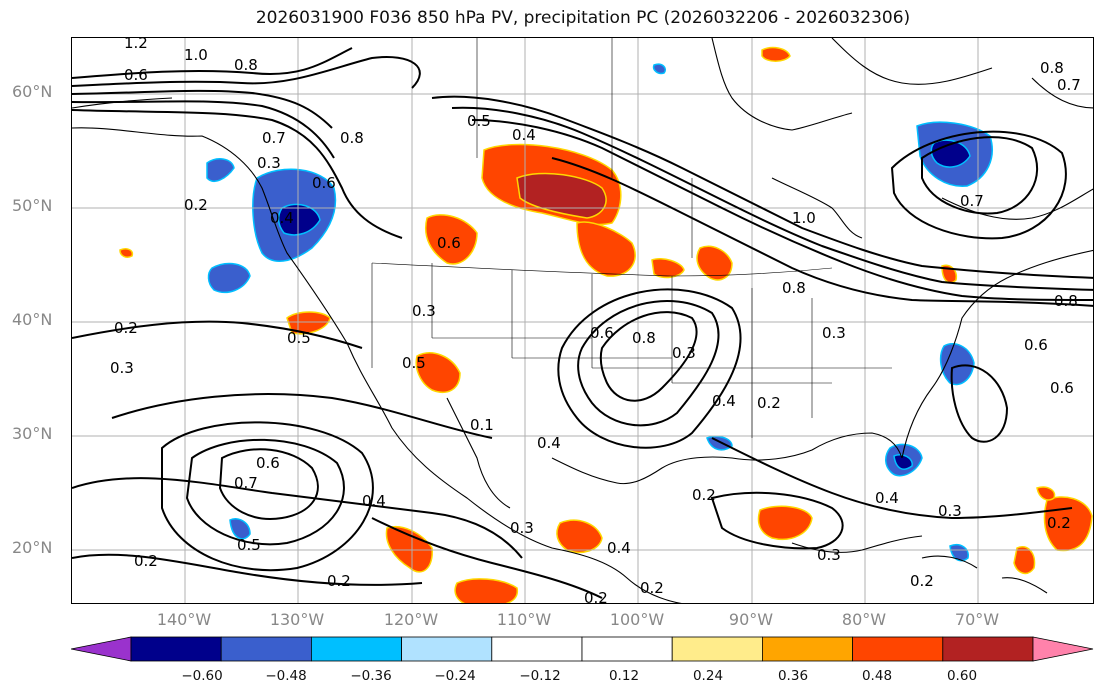 This screenshot has width=1105, height=698. What do you see at coordinates (371, 676) in the screenshot?
I see `colorbar-tick-label: −0.36` at bounding box center [371, 676].